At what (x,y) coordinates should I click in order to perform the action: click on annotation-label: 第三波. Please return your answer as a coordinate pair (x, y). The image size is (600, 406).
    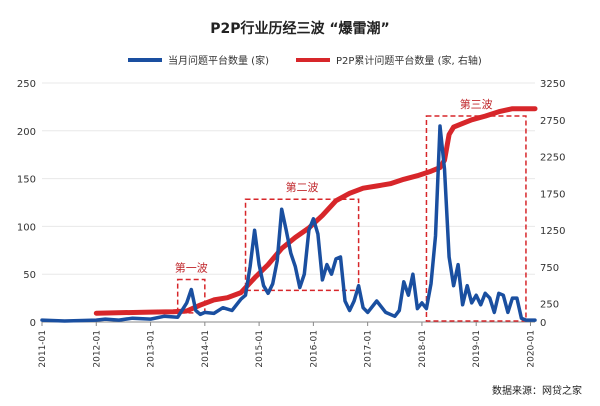
    Looking at the image, I should click on (476, 104).